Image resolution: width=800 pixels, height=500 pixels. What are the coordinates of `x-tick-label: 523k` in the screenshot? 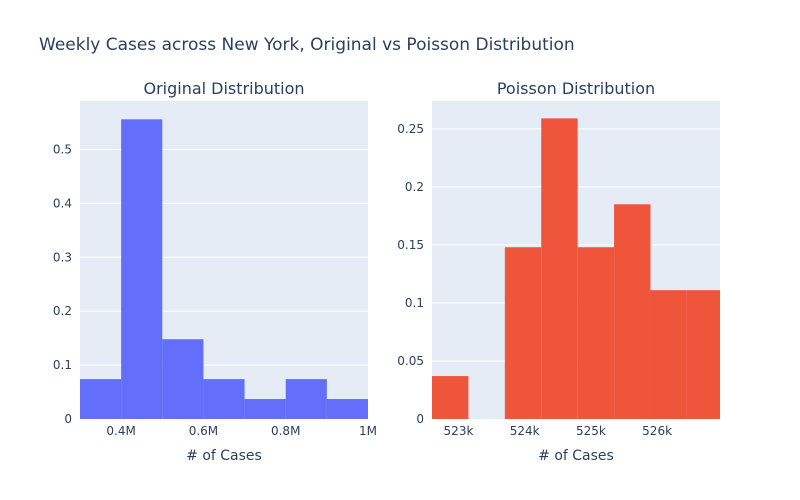 It's located at (459, 431).